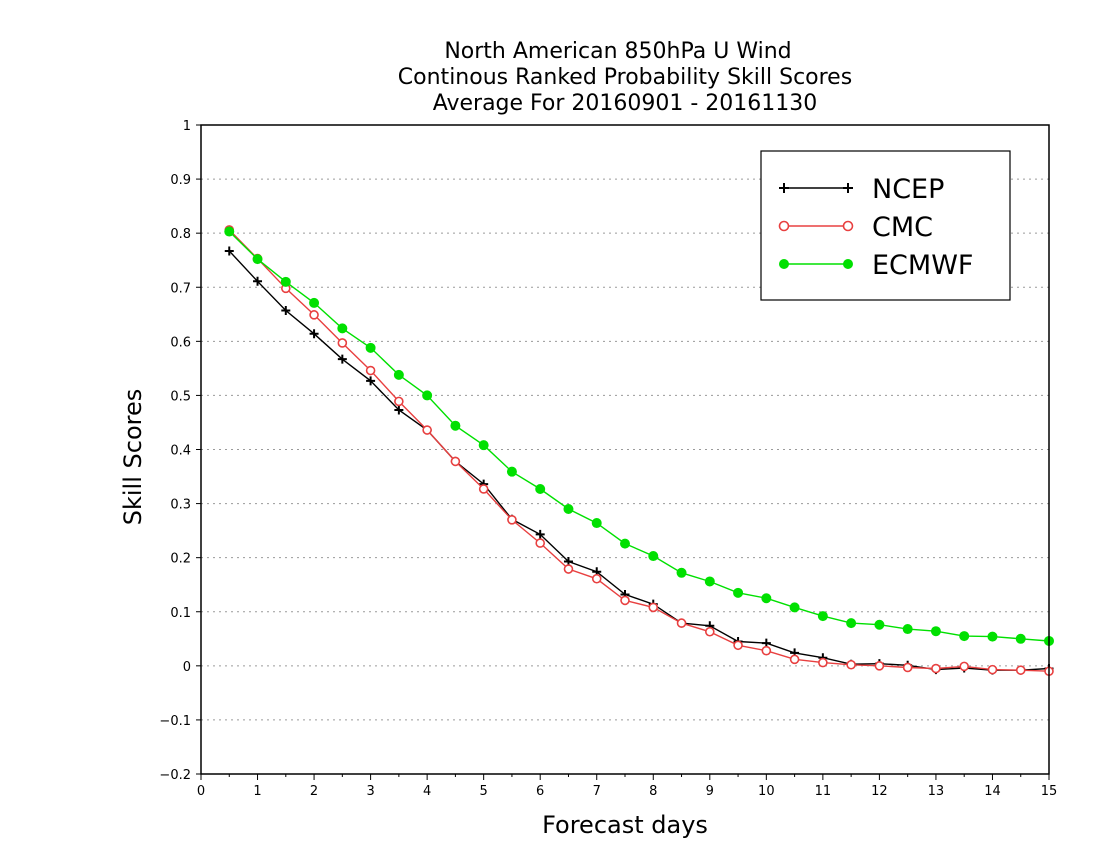  Describe the element at coordinates (180, 288) in the screenshot. I see `y-tick-label: 0.7` at that location.